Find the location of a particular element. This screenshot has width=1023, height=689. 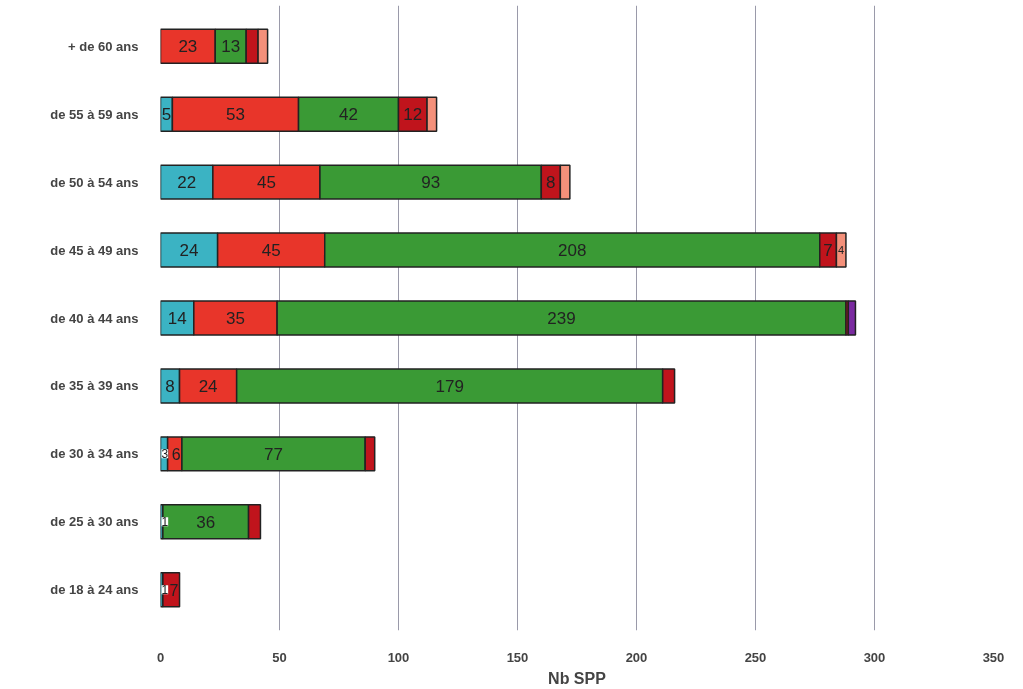

x-tick-label: 350 is located at coordinates (993, 657).